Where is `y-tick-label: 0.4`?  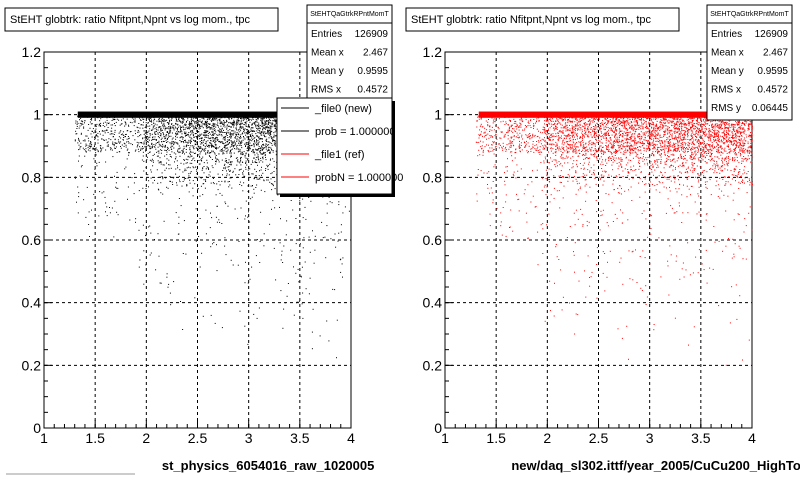 y-tick-label: 0.4 is located at coordinates (32, 303).